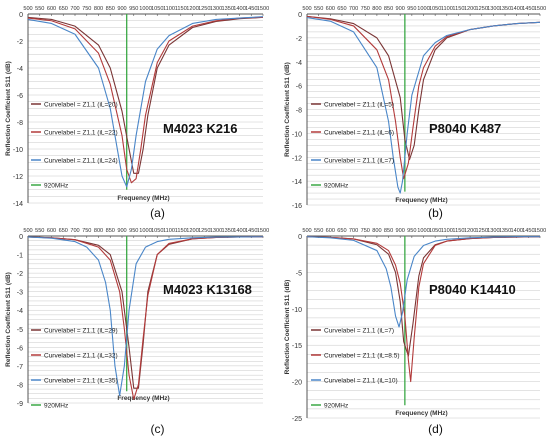 Image resolution: width=550 pixels, height=445 pixels. Describe the element at coordinates (20, 367) in the screenshot. I see `y-tick-label: -7` at that location.